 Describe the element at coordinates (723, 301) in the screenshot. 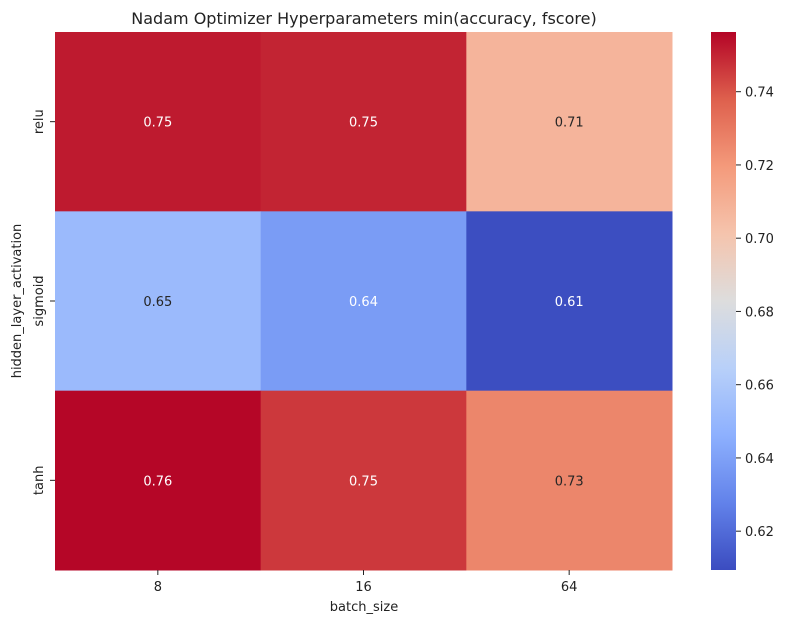

I see `colorbar` at that location.